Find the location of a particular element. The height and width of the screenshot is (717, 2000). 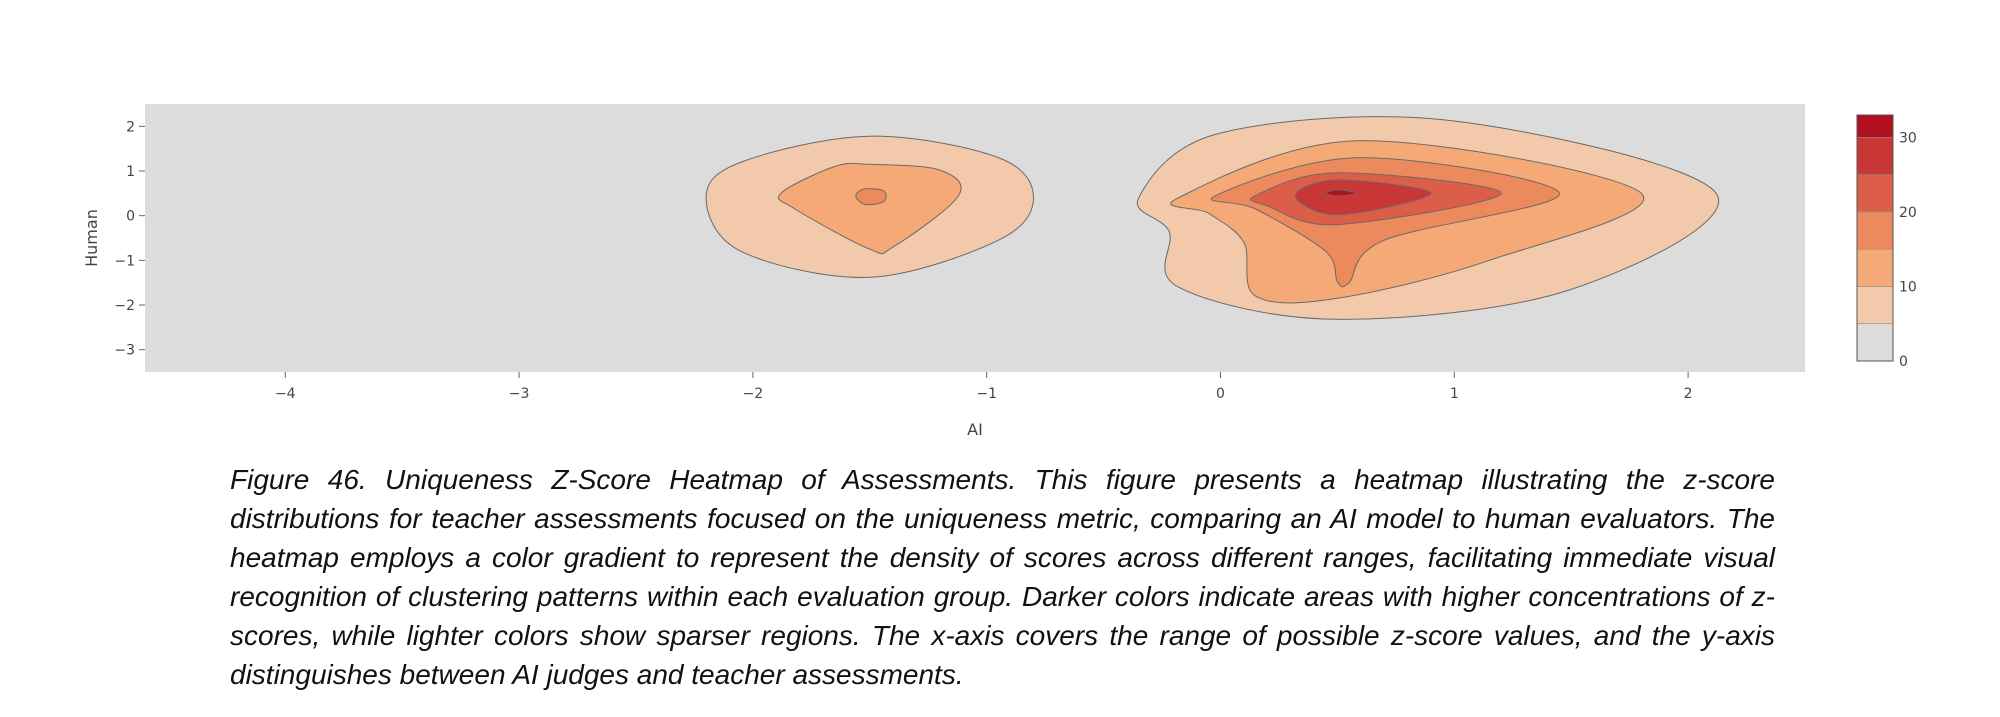

colorbar-tick-label: 30 is located at coordinates (1908, 138).